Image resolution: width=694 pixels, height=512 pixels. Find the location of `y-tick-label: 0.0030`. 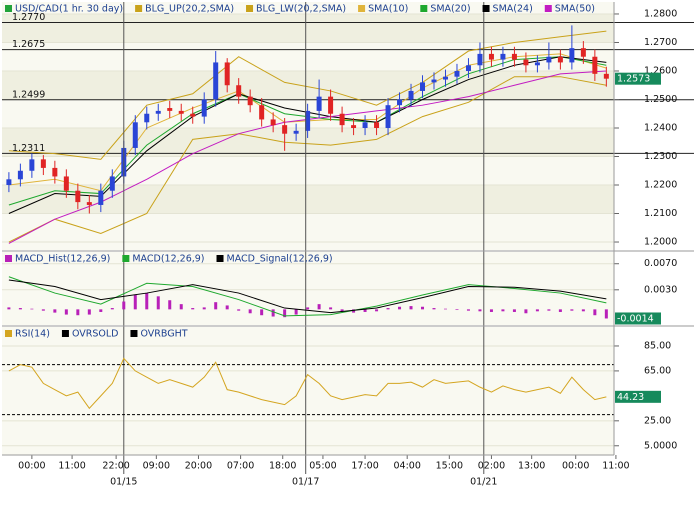

y-tick-label: 0.0030 is located at coordinates (660, 289).